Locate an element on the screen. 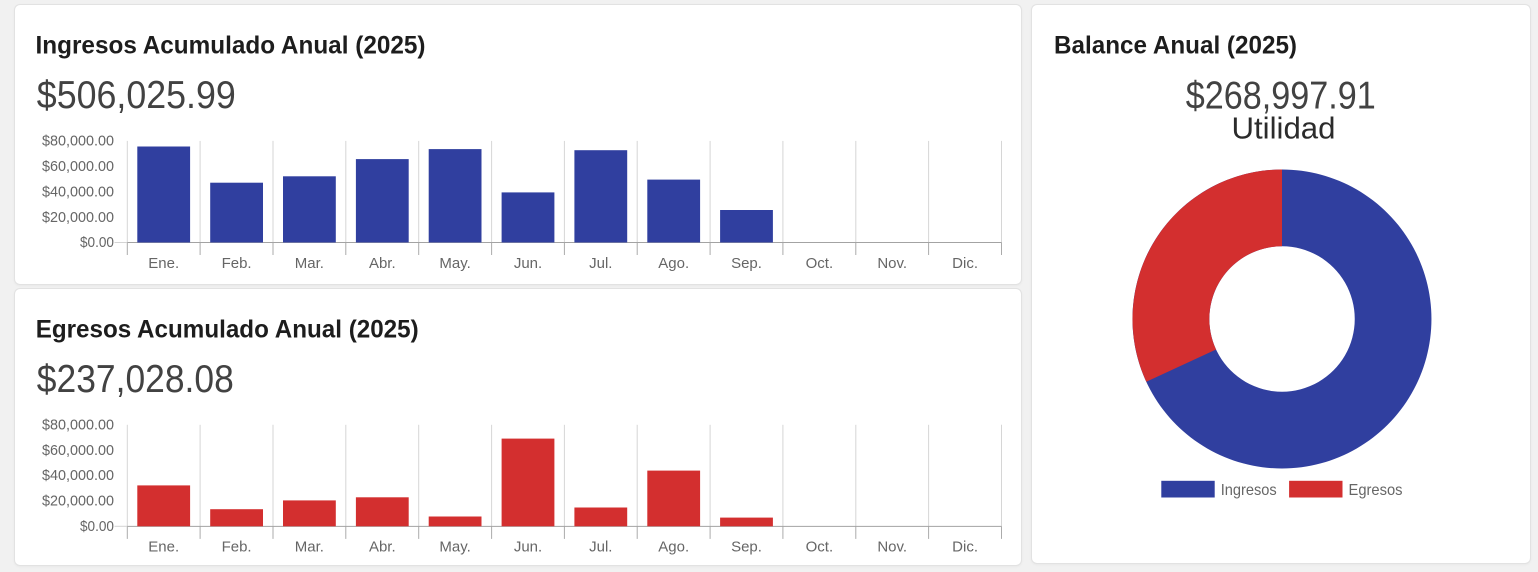 The image size is (1538, 572). svg-text: Utilidad is located at coordinates (1284, 129).